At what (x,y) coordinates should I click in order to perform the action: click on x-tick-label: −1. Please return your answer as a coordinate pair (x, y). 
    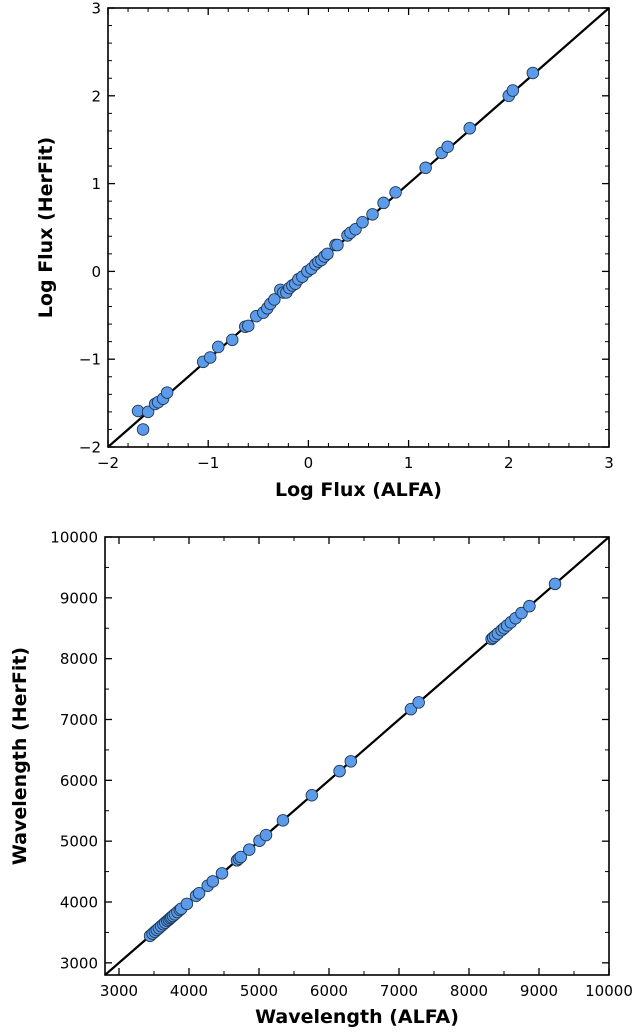
    Looking at the image, I should click on (208, 463).